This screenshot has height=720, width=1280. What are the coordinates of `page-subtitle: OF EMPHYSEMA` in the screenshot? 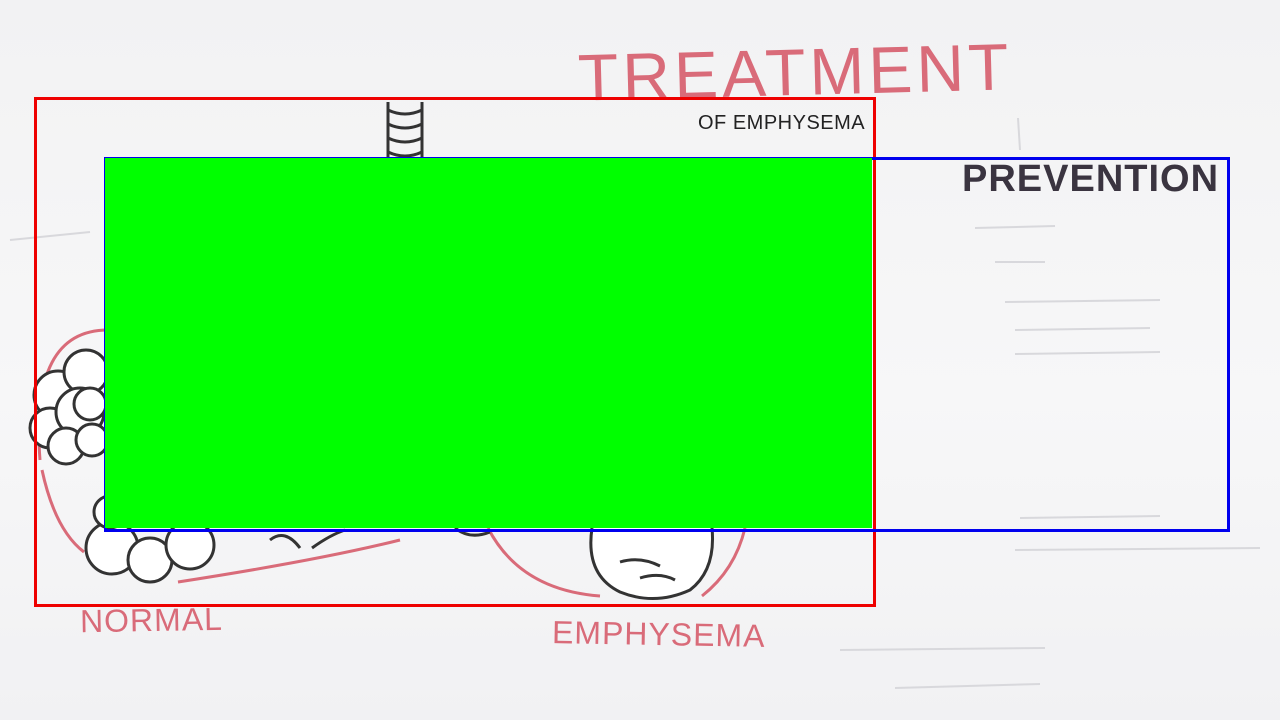 It's located at (782, 123).